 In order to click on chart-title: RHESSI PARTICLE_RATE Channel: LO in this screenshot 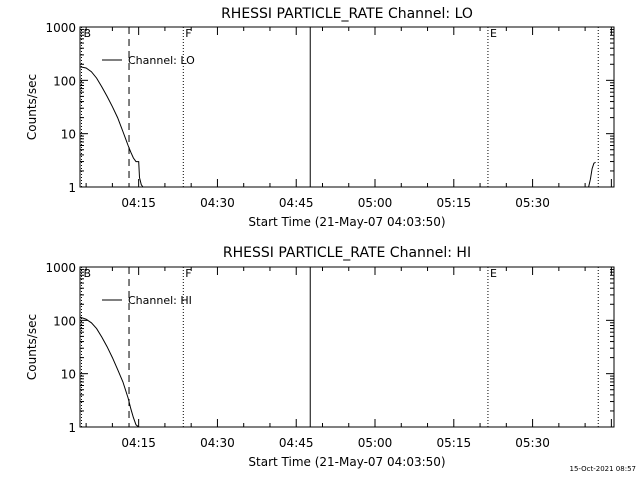, I will do `click(347, 14)`.